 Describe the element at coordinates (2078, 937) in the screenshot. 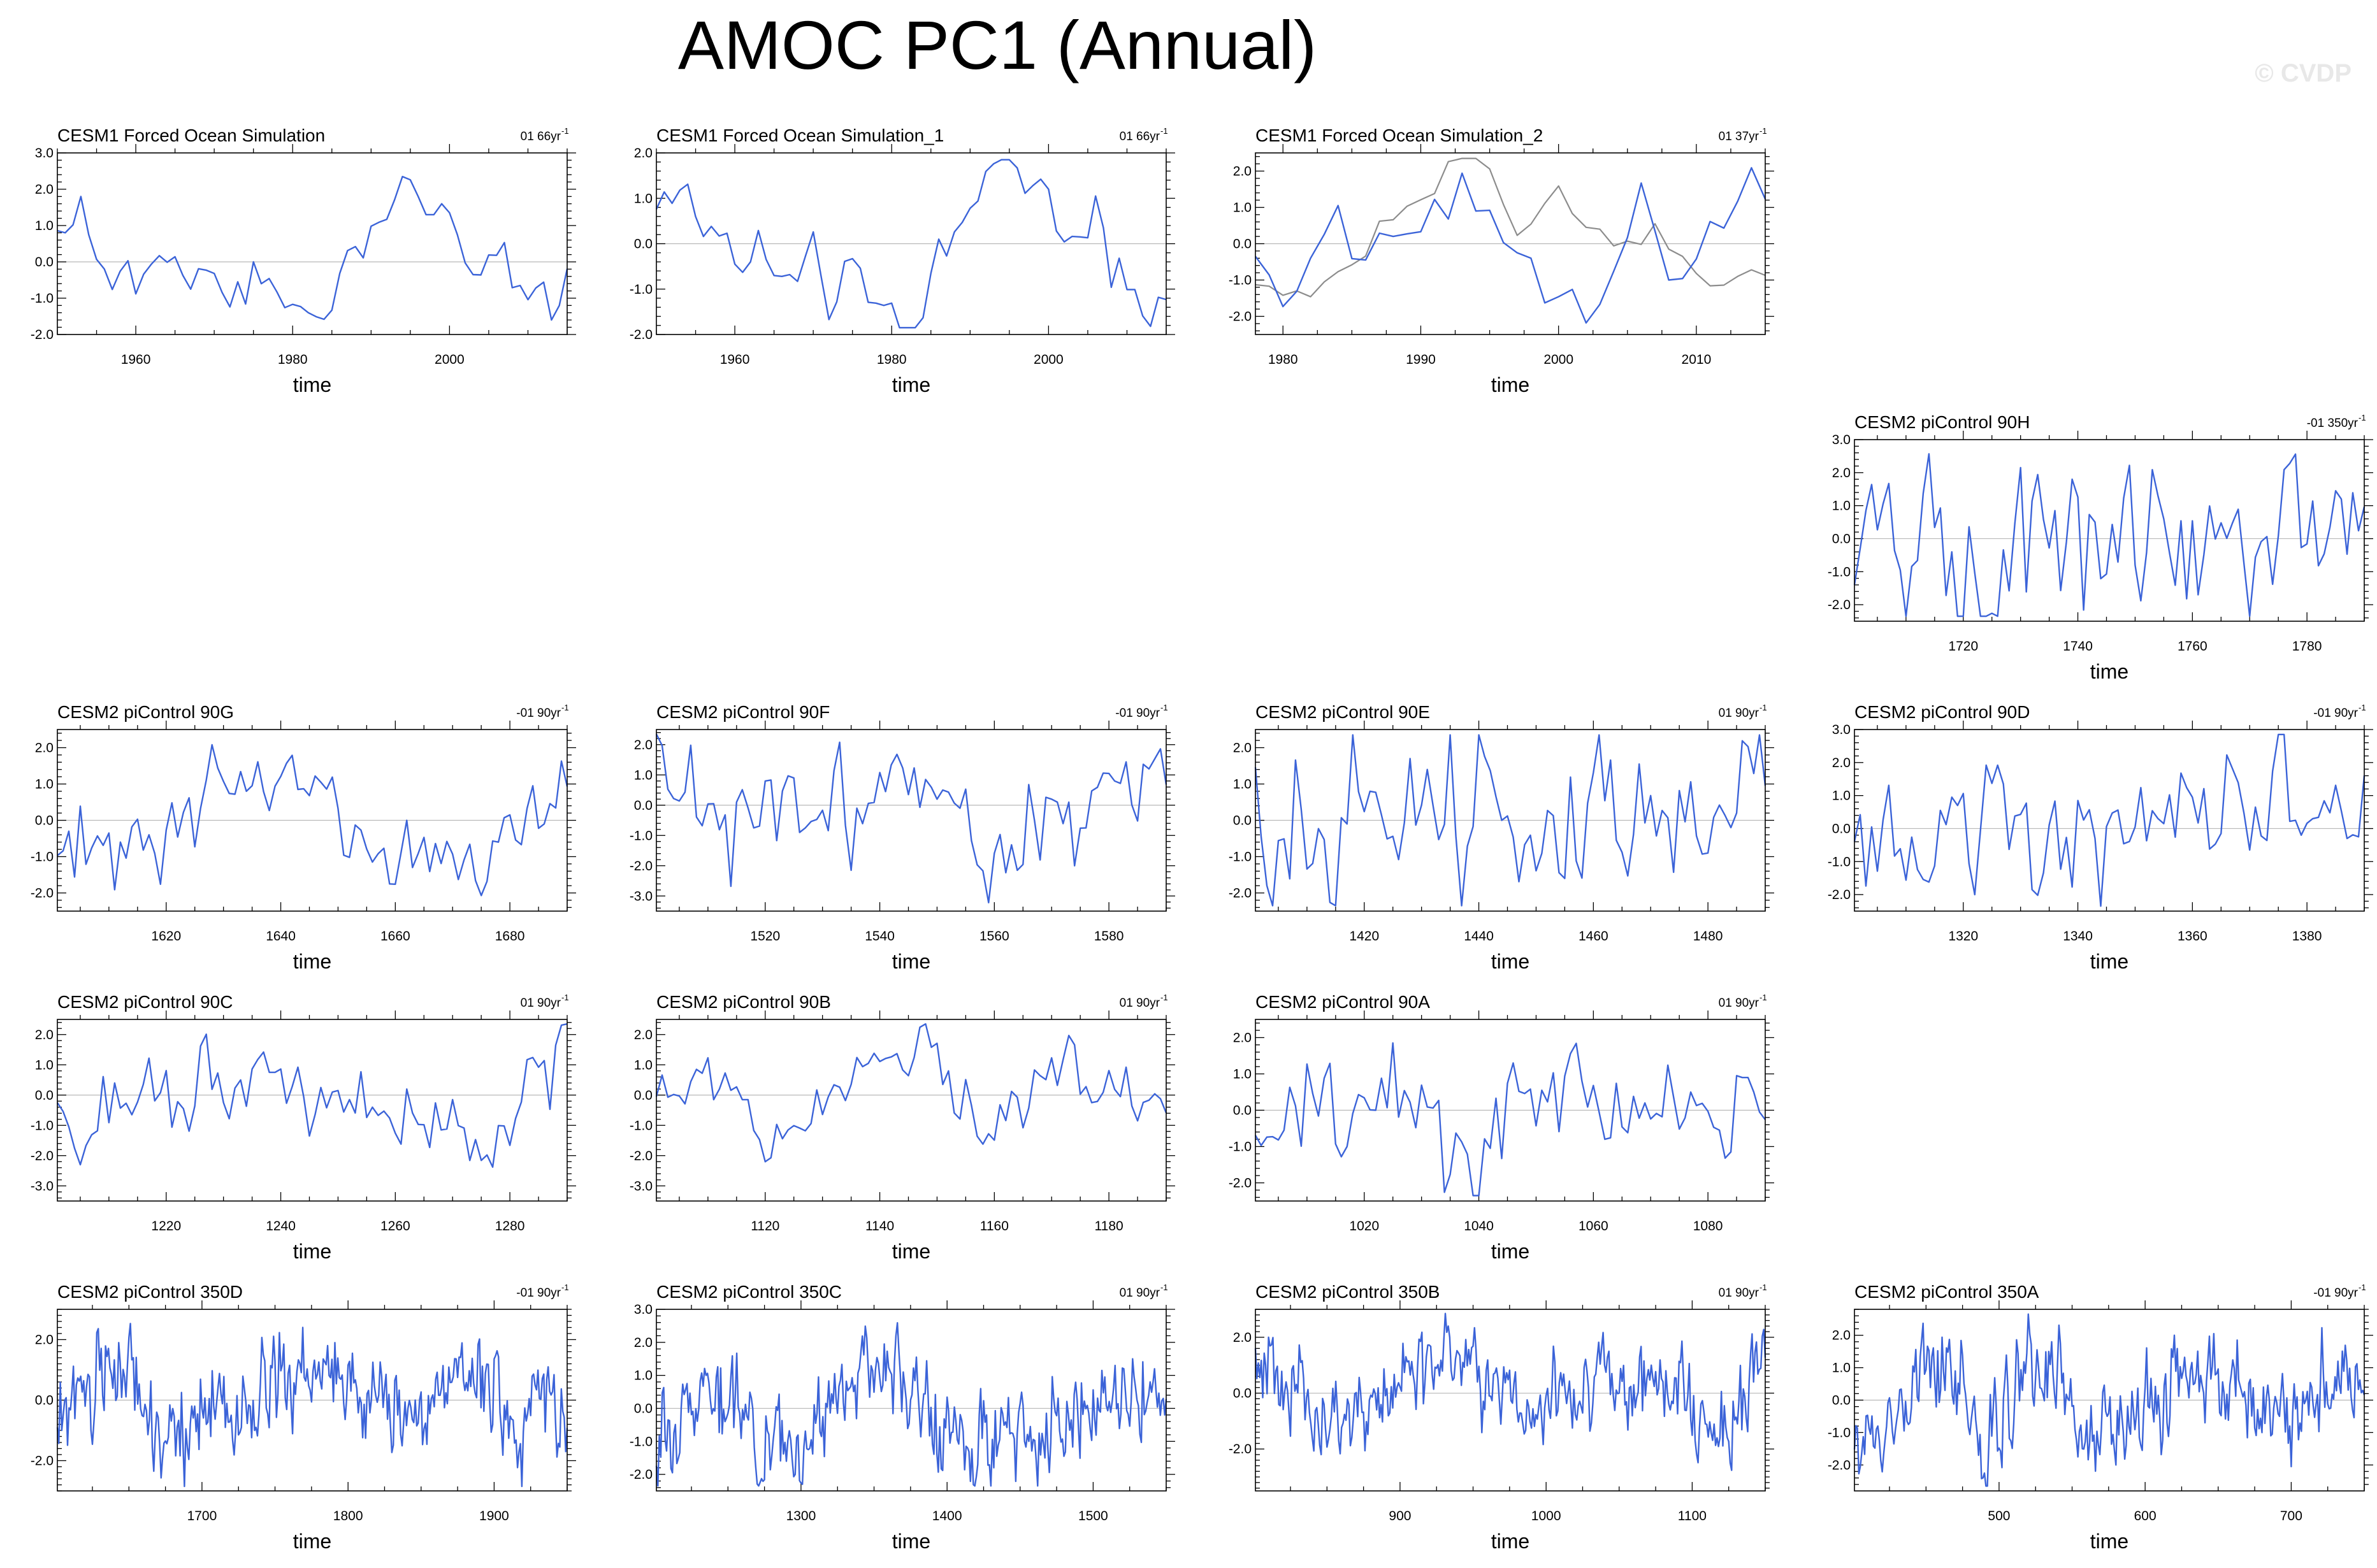

I see `x-tick-label: 1340` at that location.